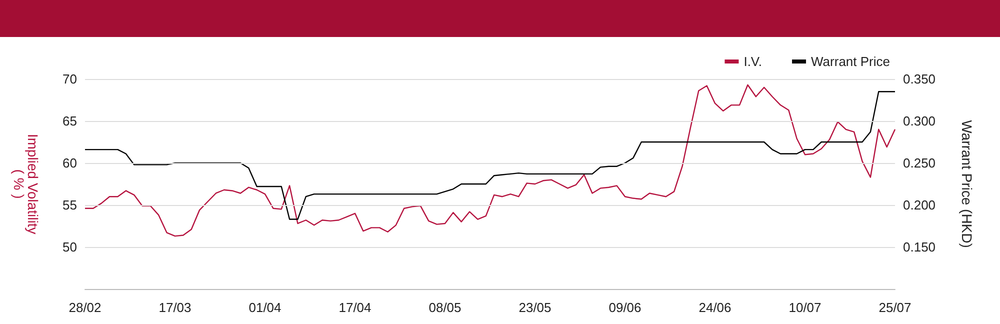  I want to click on y-tick-label: 70, so click(69, 79).